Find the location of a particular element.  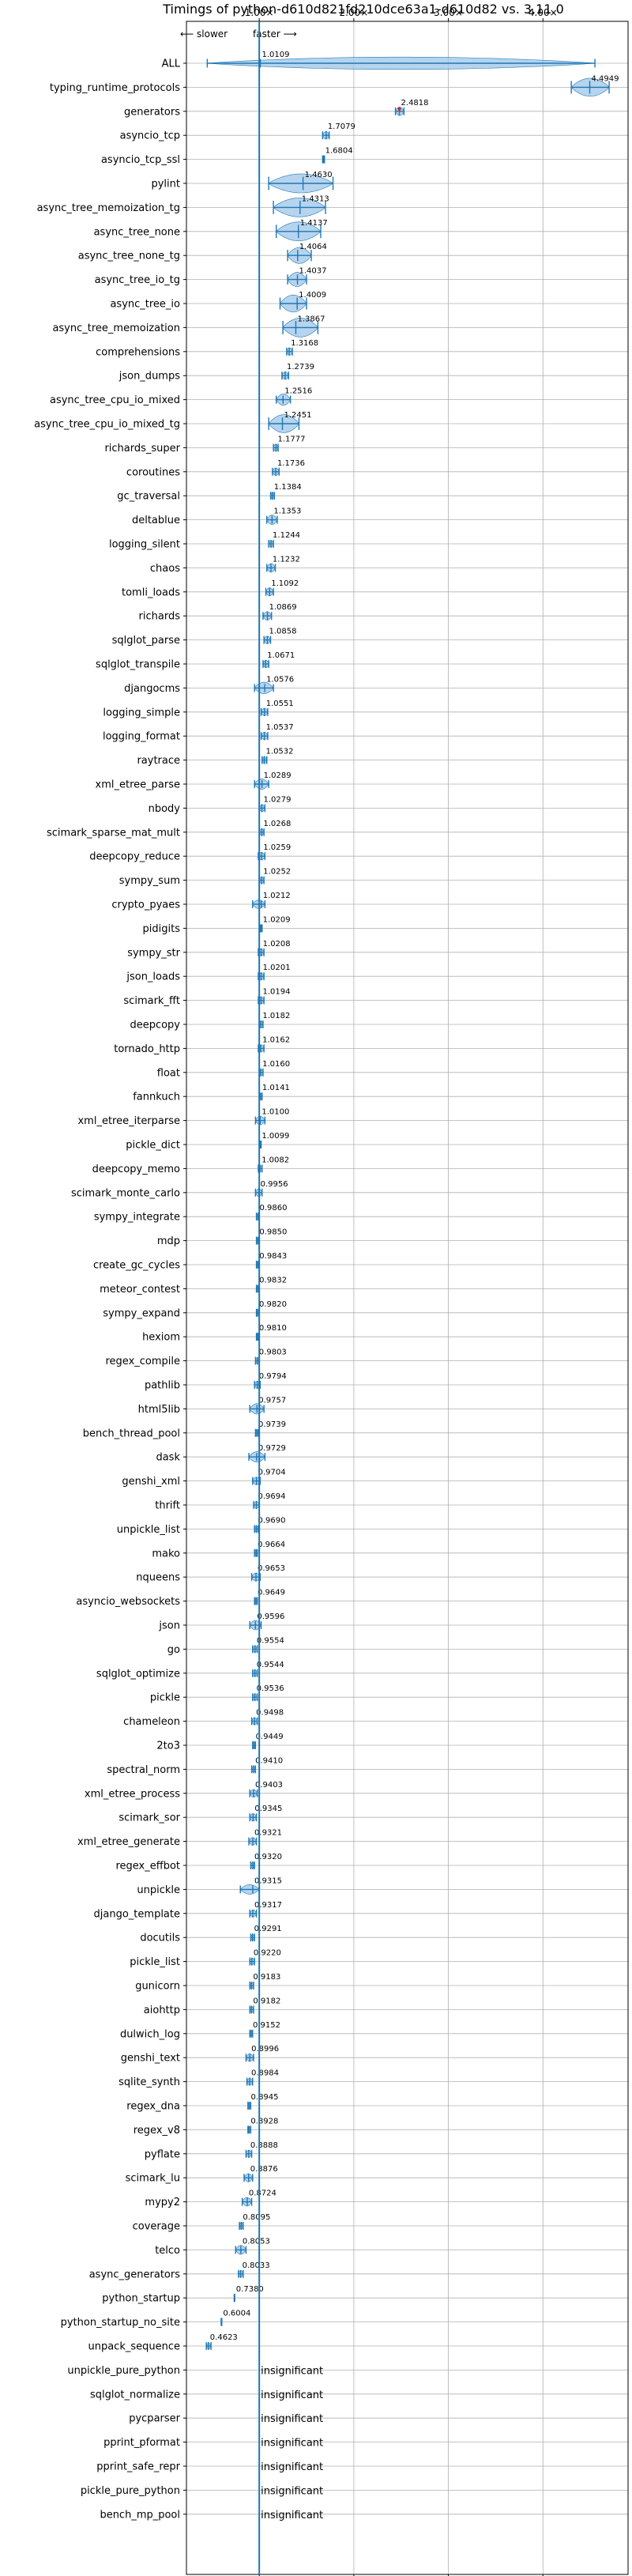

value-label: 0.9704 is located at coordinates (272, 1473).